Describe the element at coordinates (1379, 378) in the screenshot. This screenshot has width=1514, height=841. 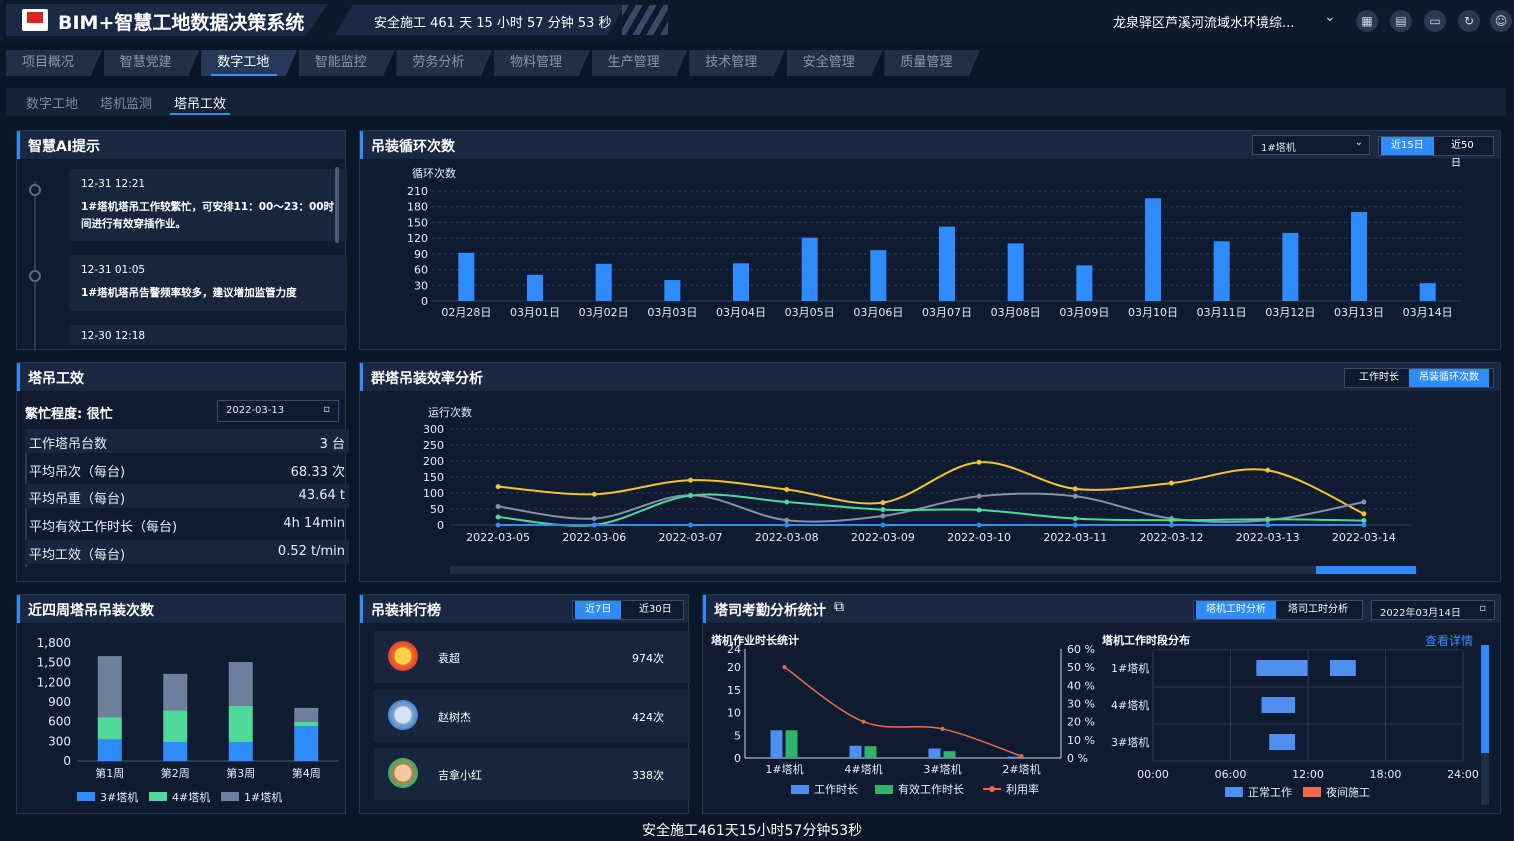
I see `worktime-button: 工作时长` at that location.